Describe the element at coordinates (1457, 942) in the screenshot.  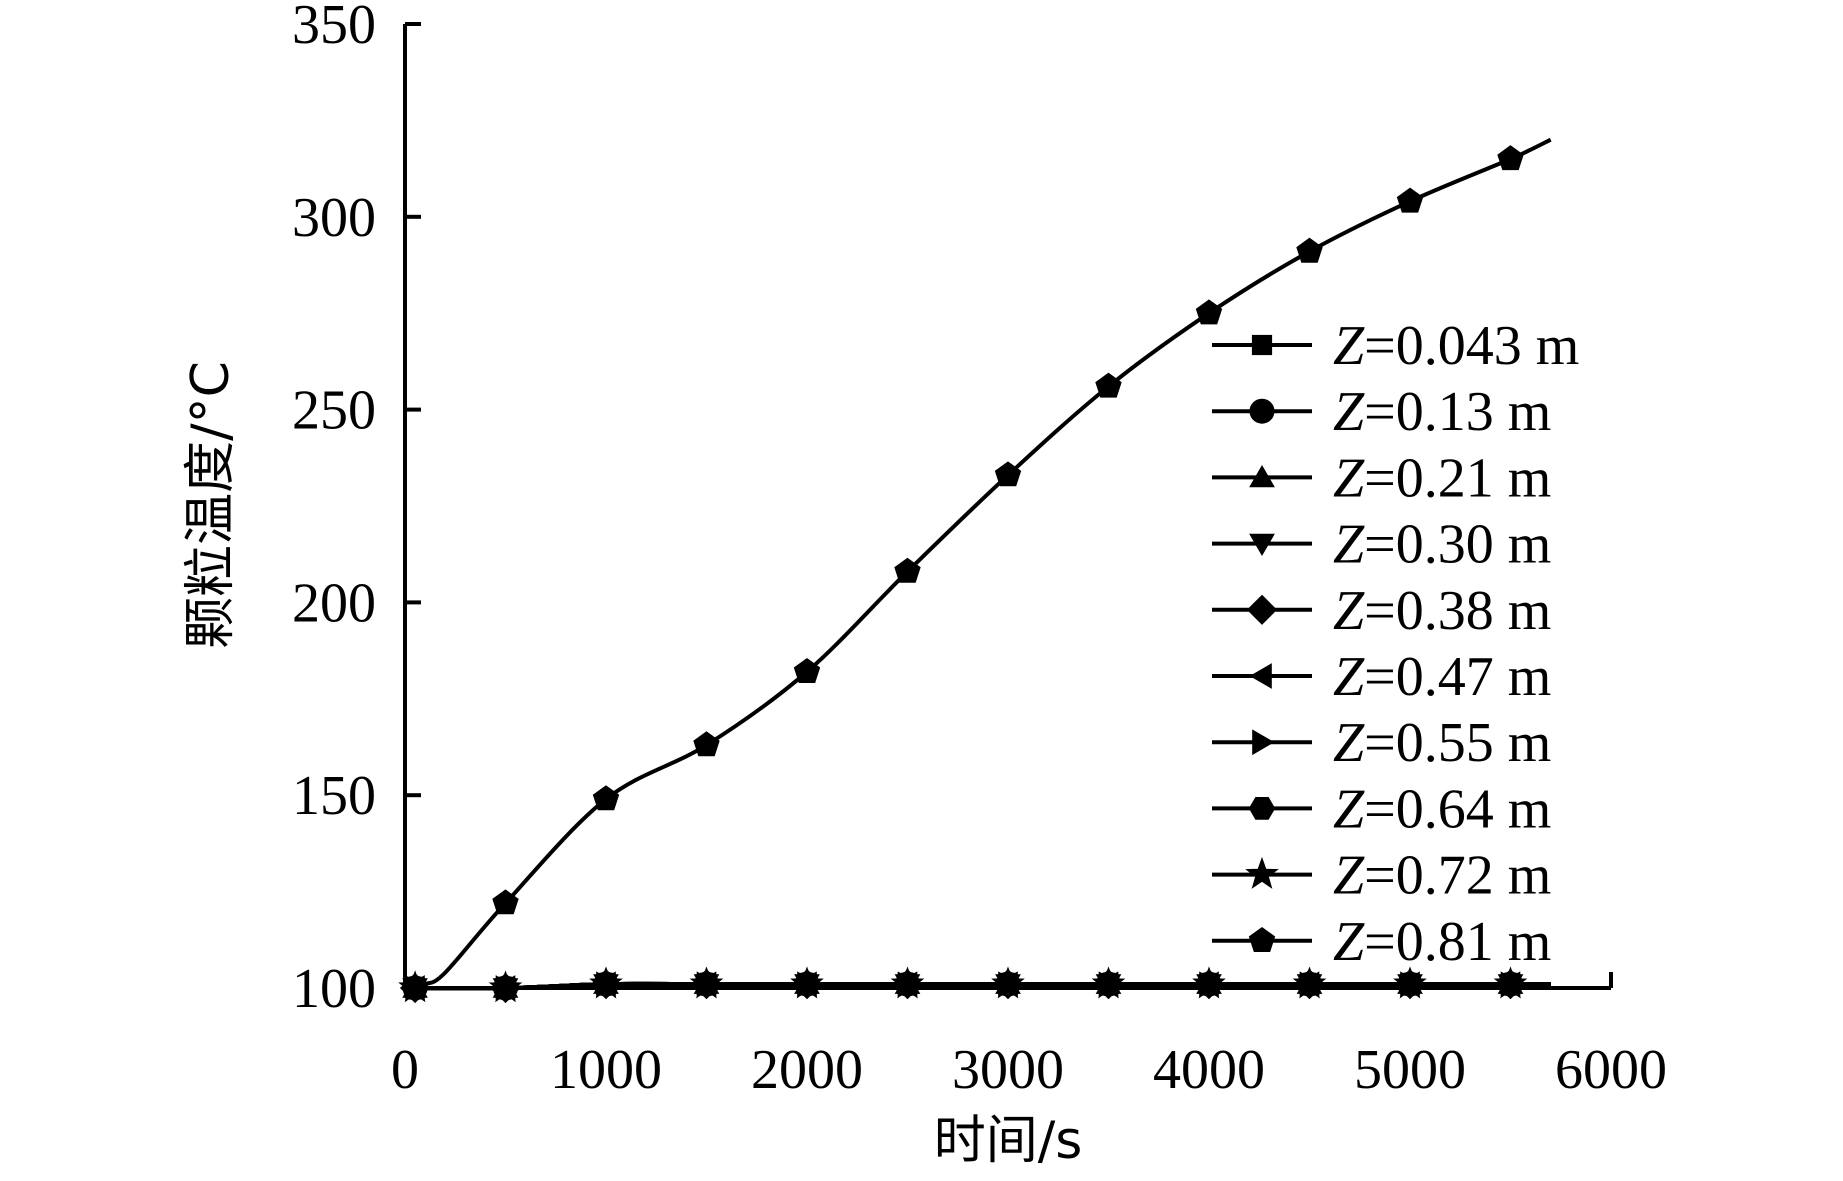
I see `legend-label-value: =0.81 m` at that location.